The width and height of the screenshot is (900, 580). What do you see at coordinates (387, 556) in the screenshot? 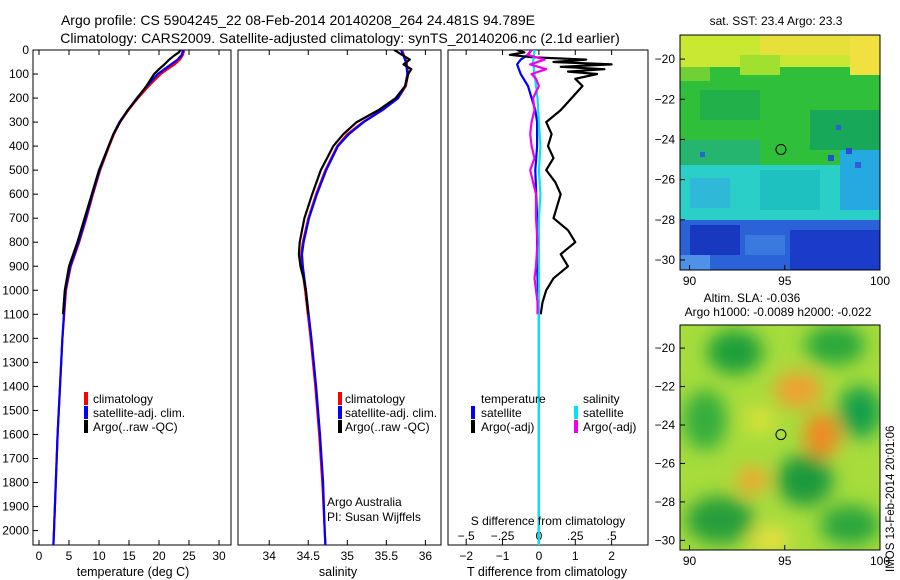
I see `x-tick-label: 35.5` at bounding box center [387, 556].